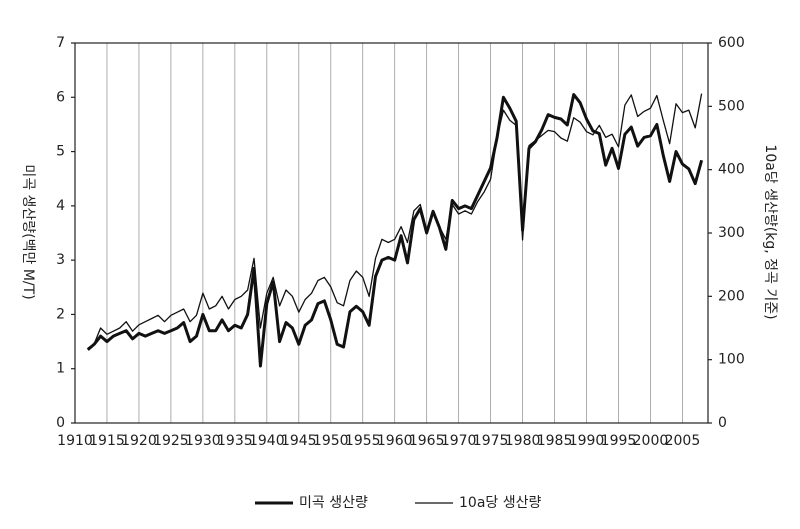 This screenshot has width=800, height=529. I want to click on x-tick-label: 1970, so click(459, 441).